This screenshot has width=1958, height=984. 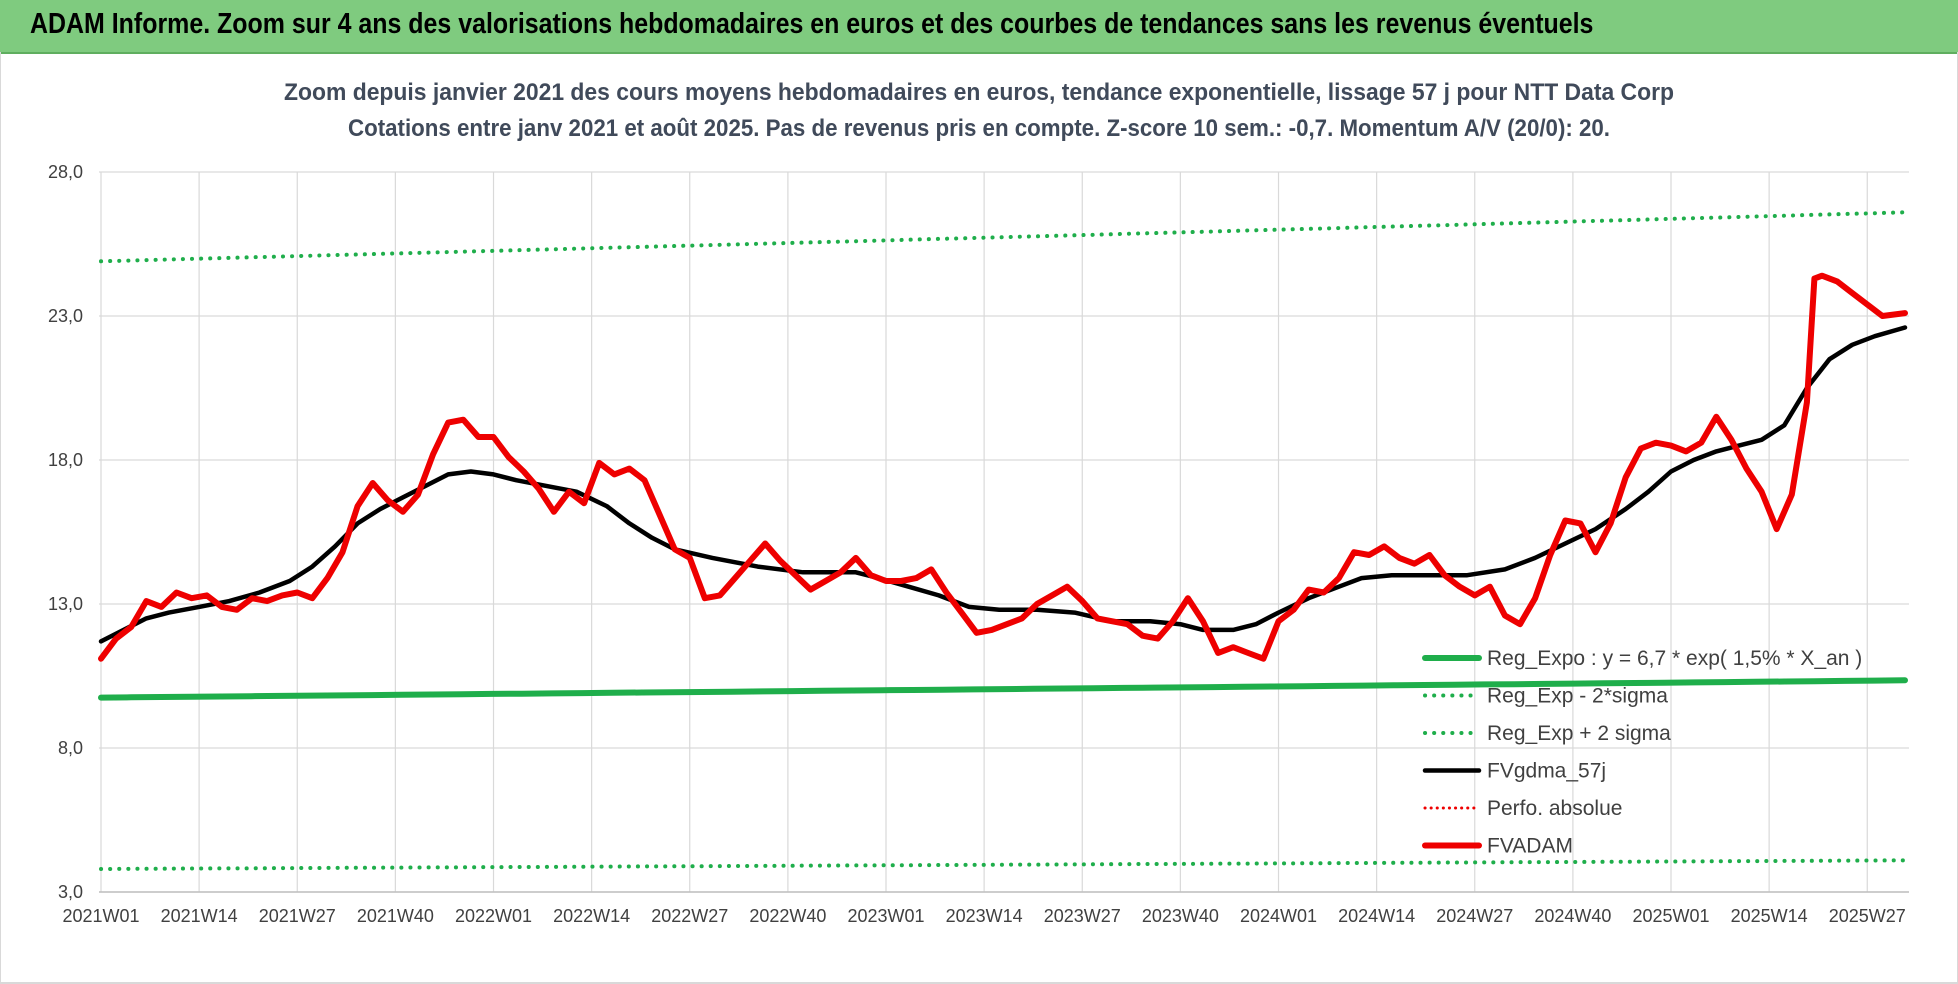 What do you see at coordinates (65, 316) in the screenshot?
I see `y-tick-label: 23,0` at bounding box center [65, 316].